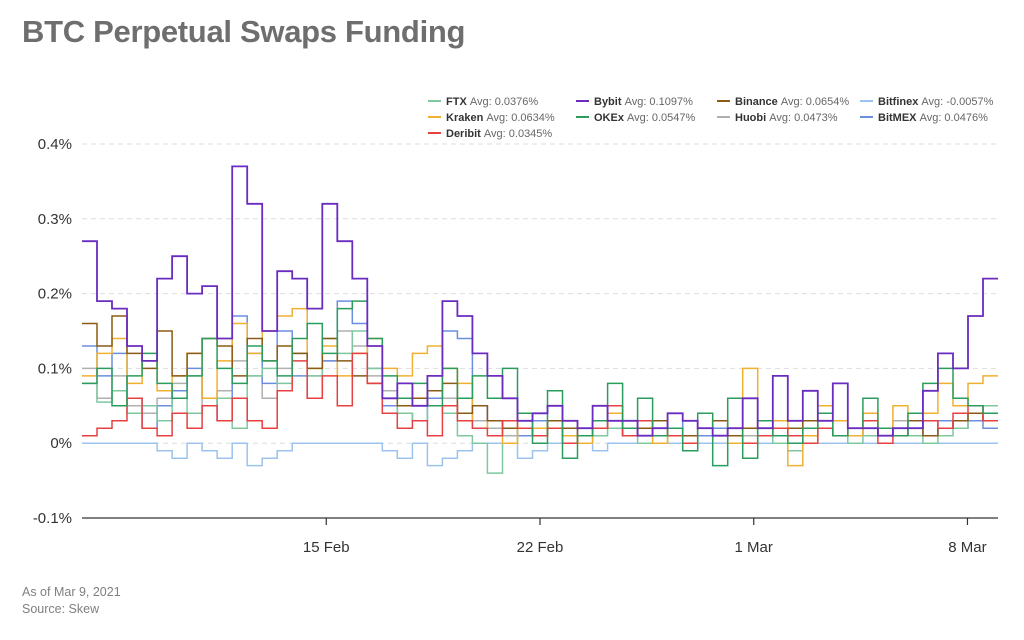 The height and width of the screenshot is (640, 1024). What do you see at coordinates (786, 118) in the screenshot?
I see `legend-label: Huobi Avg: 0.0473%` at bounding box center [786, 118].